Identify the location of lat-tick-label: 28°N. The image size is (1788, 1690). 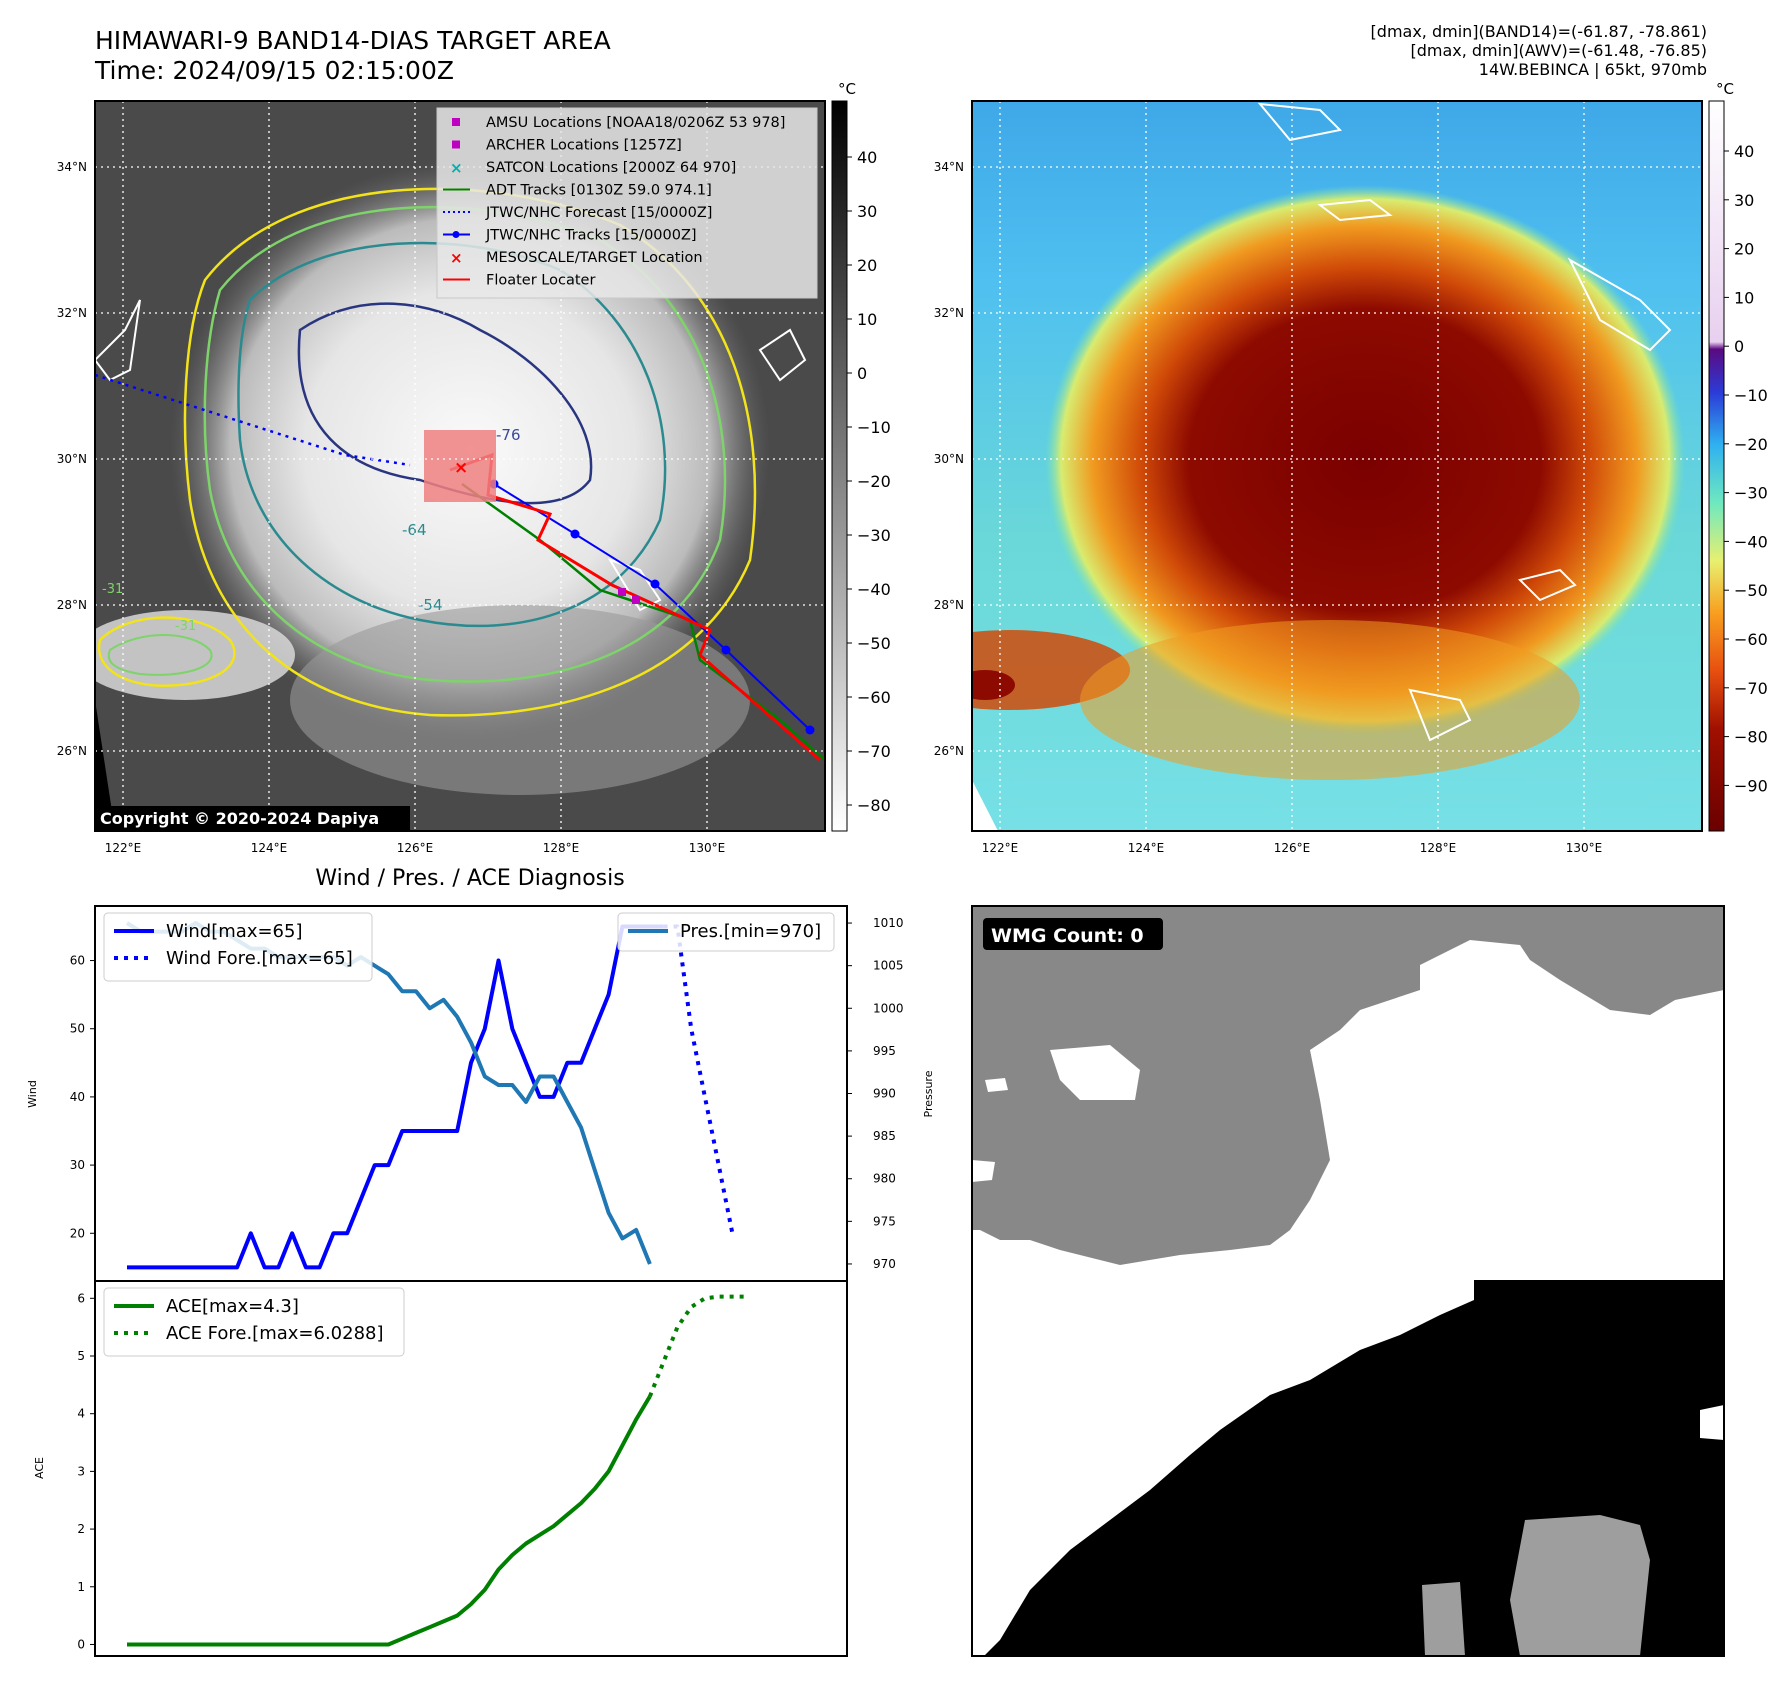
(949, 605).